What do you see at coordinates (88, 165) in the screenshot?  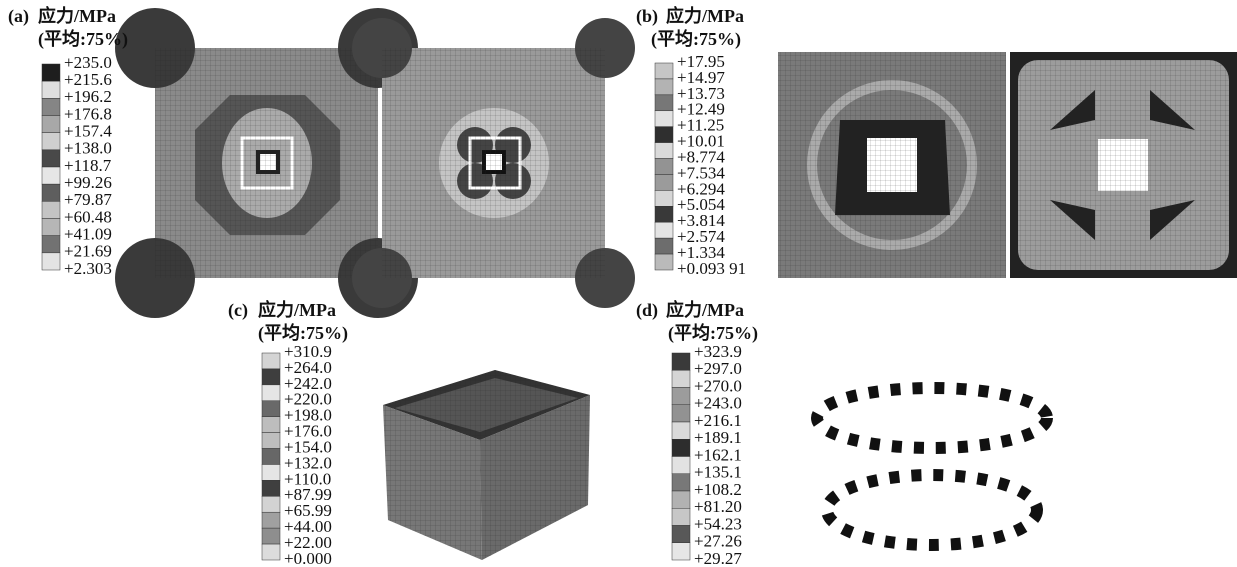 I see `legend-label: +118.7` at bounding box center [88, 165].